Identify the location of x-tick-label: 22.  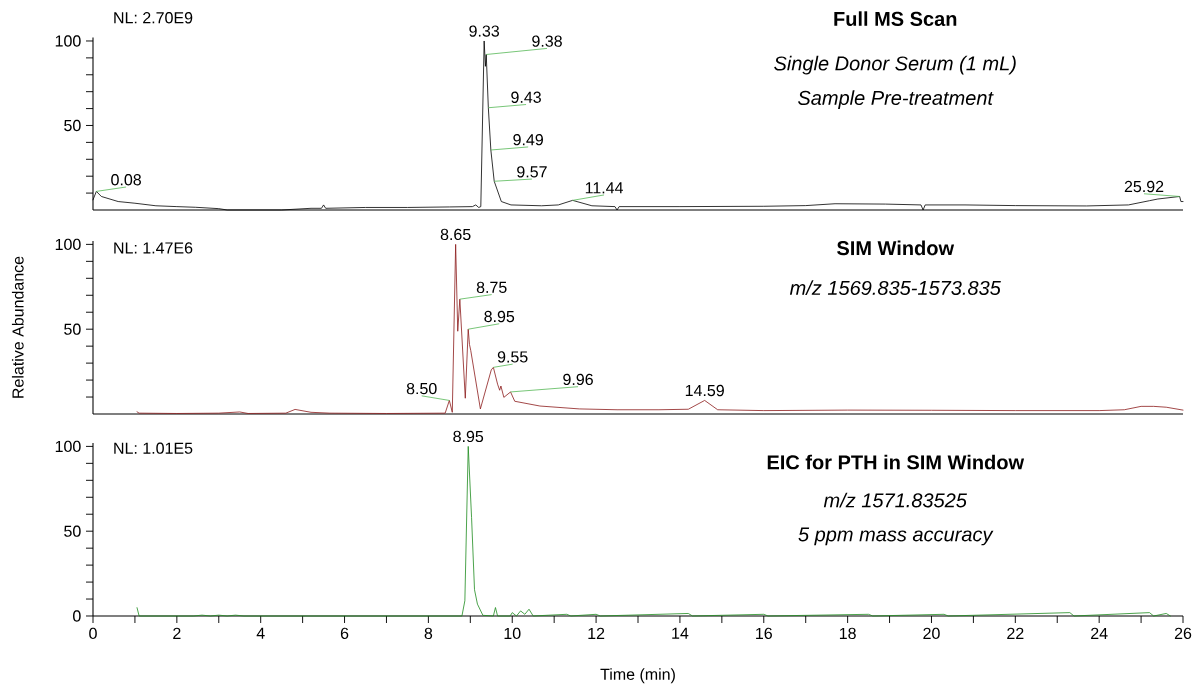
(1015, 633).